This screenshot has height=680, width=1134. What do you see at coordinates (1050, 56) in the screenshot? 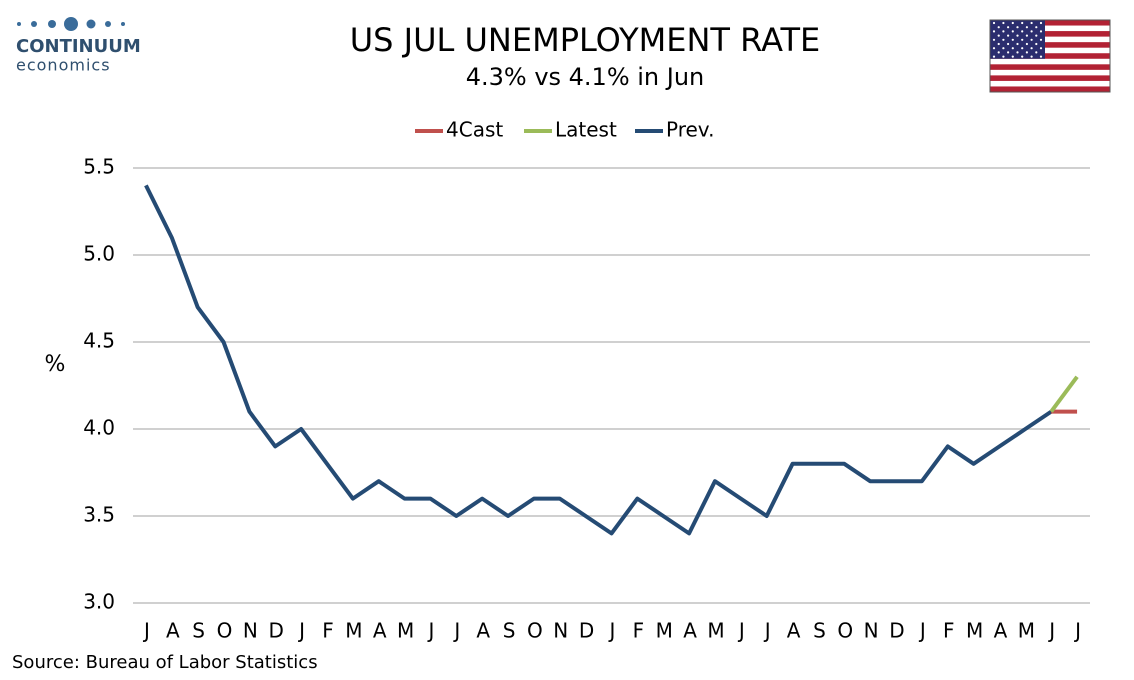
I see `flag` at bounding box center [1050, 56].